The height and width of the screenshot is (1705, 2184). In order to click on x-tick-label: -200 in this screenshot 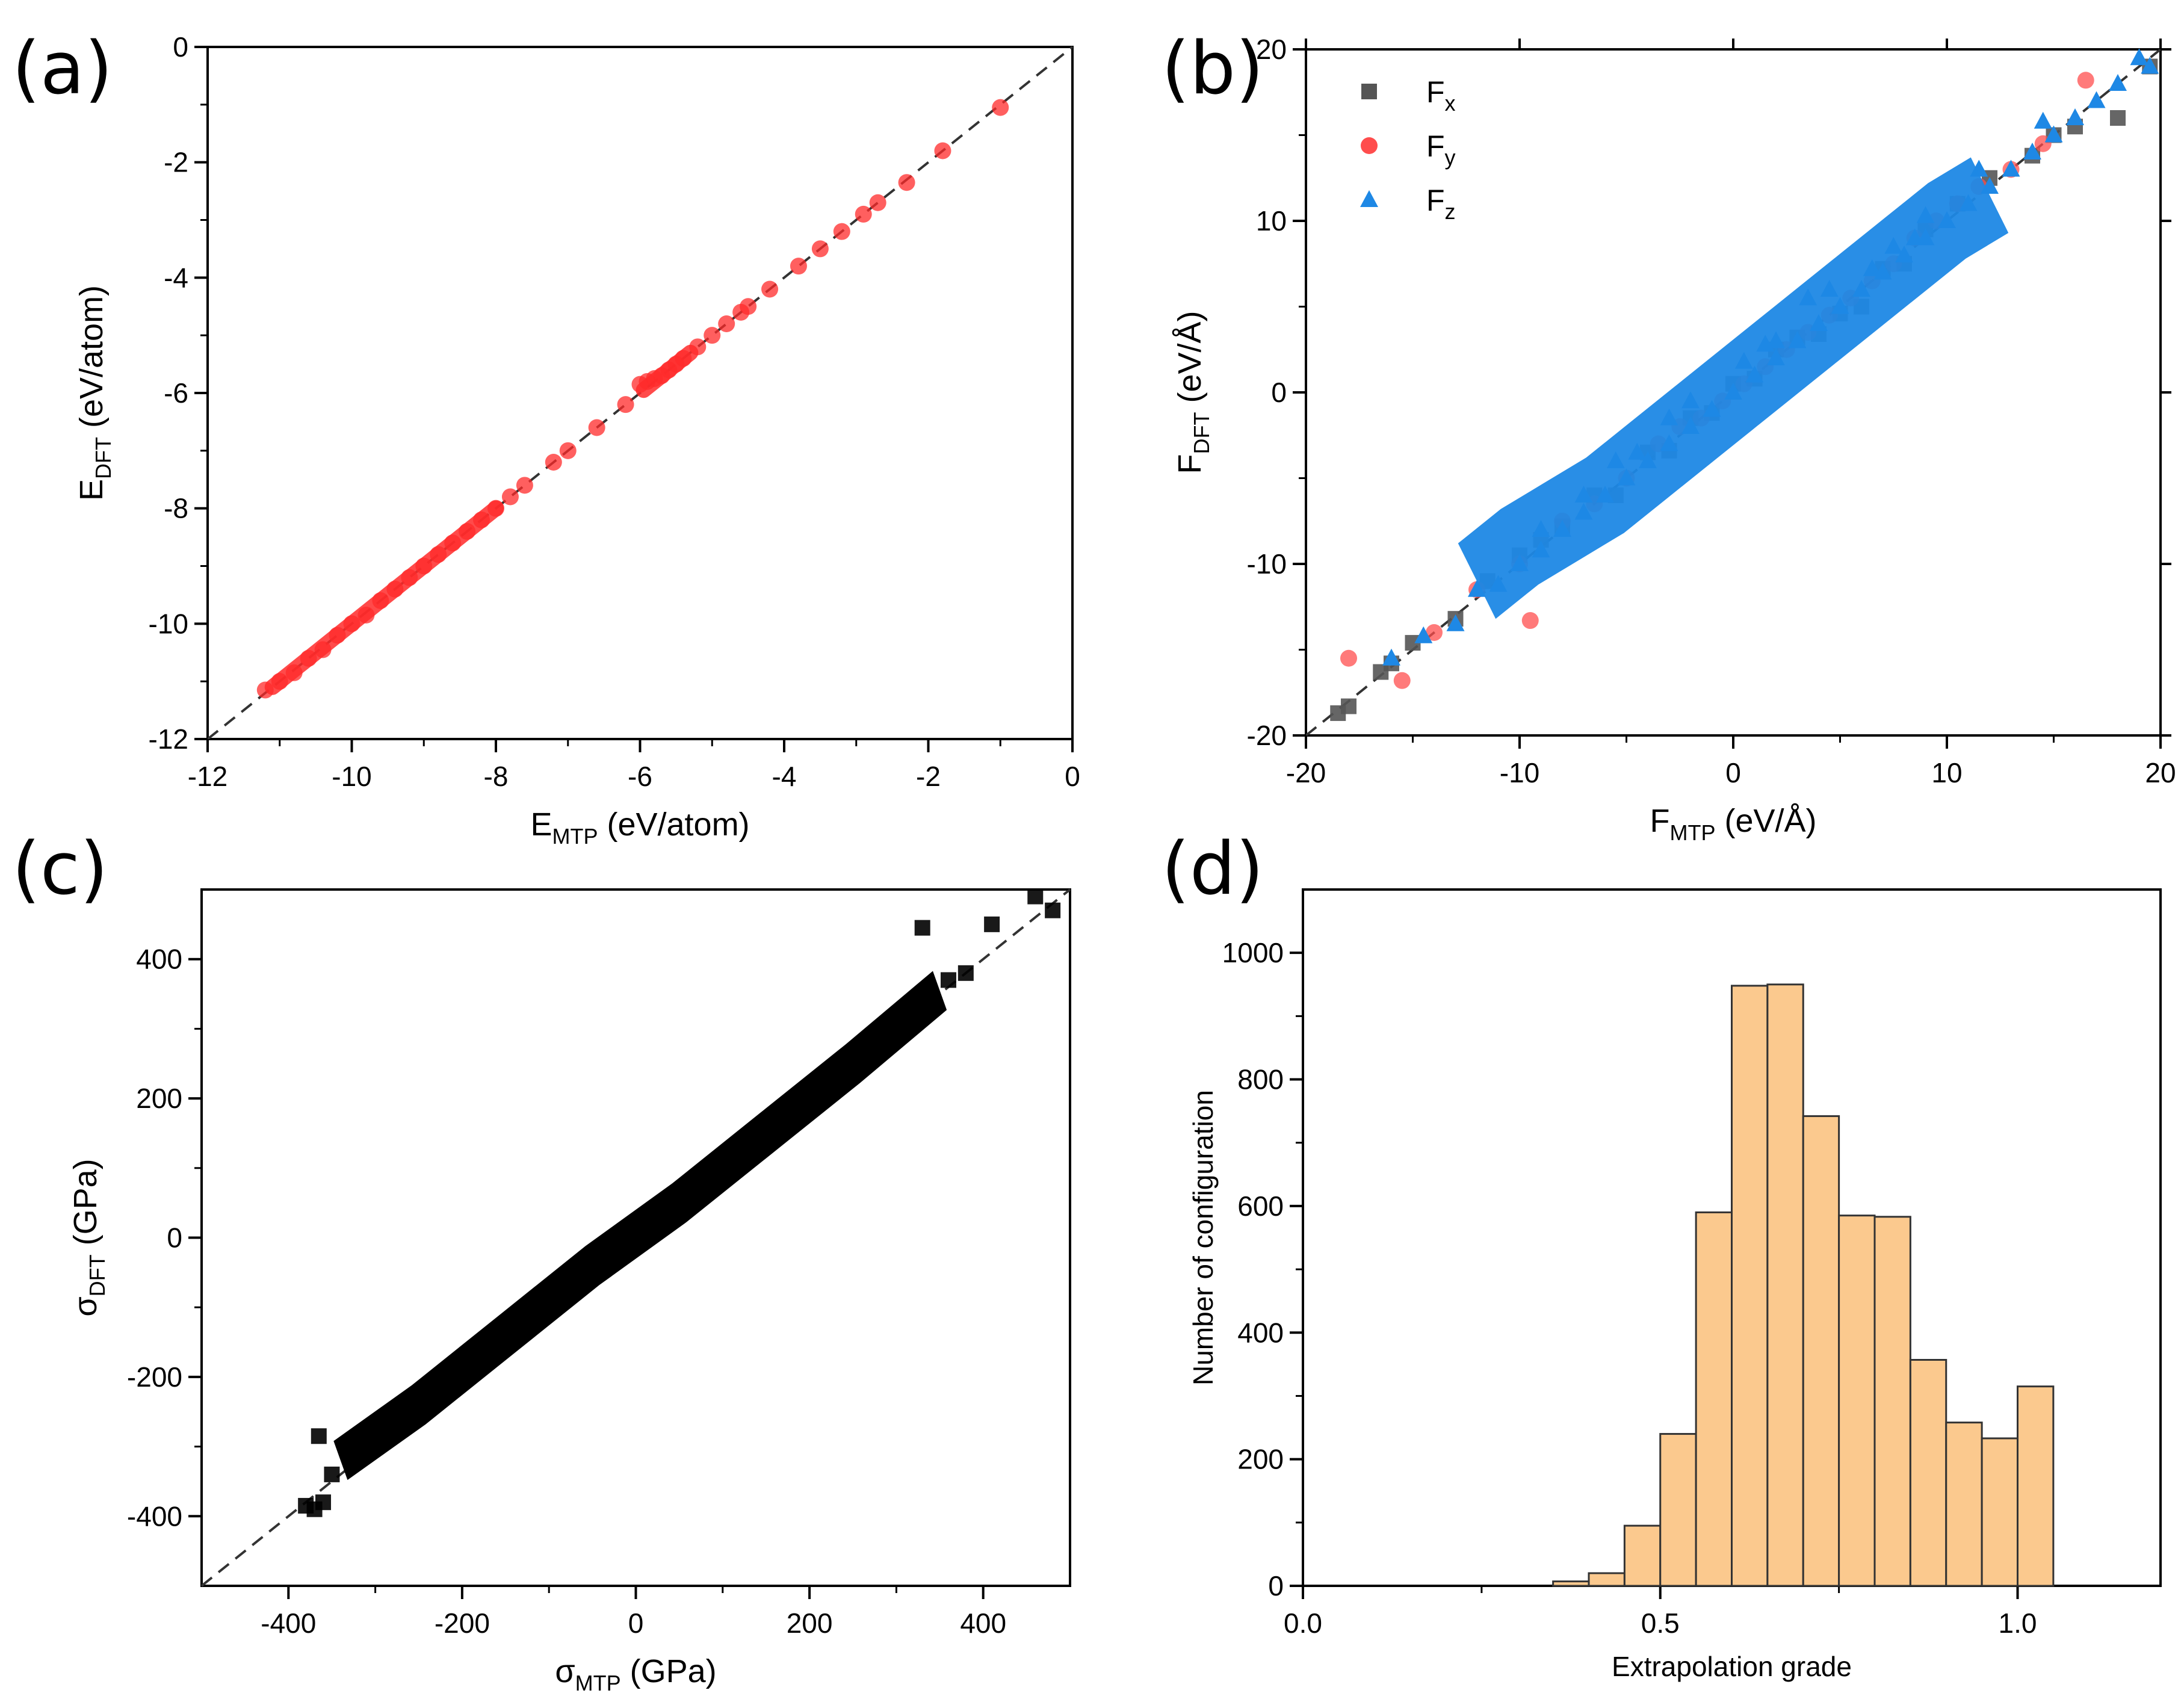, I will do `click(463, 1623)`.